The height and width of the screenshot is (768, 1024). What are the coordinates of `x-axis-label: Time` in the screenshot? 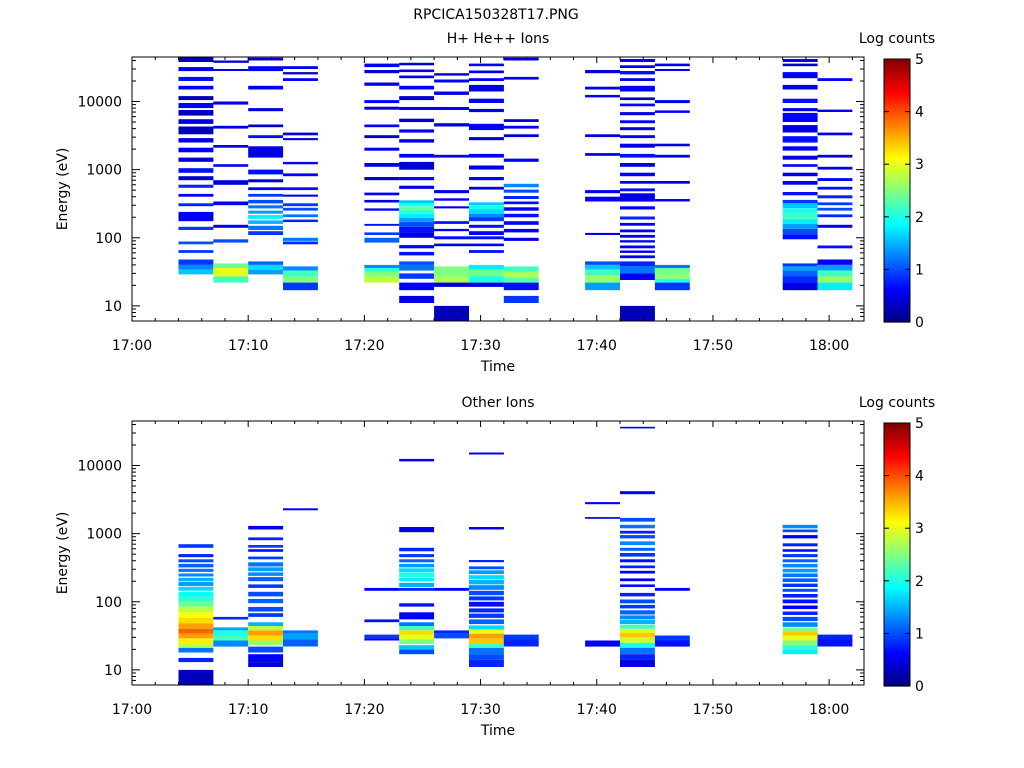 It's located at (497, 731).